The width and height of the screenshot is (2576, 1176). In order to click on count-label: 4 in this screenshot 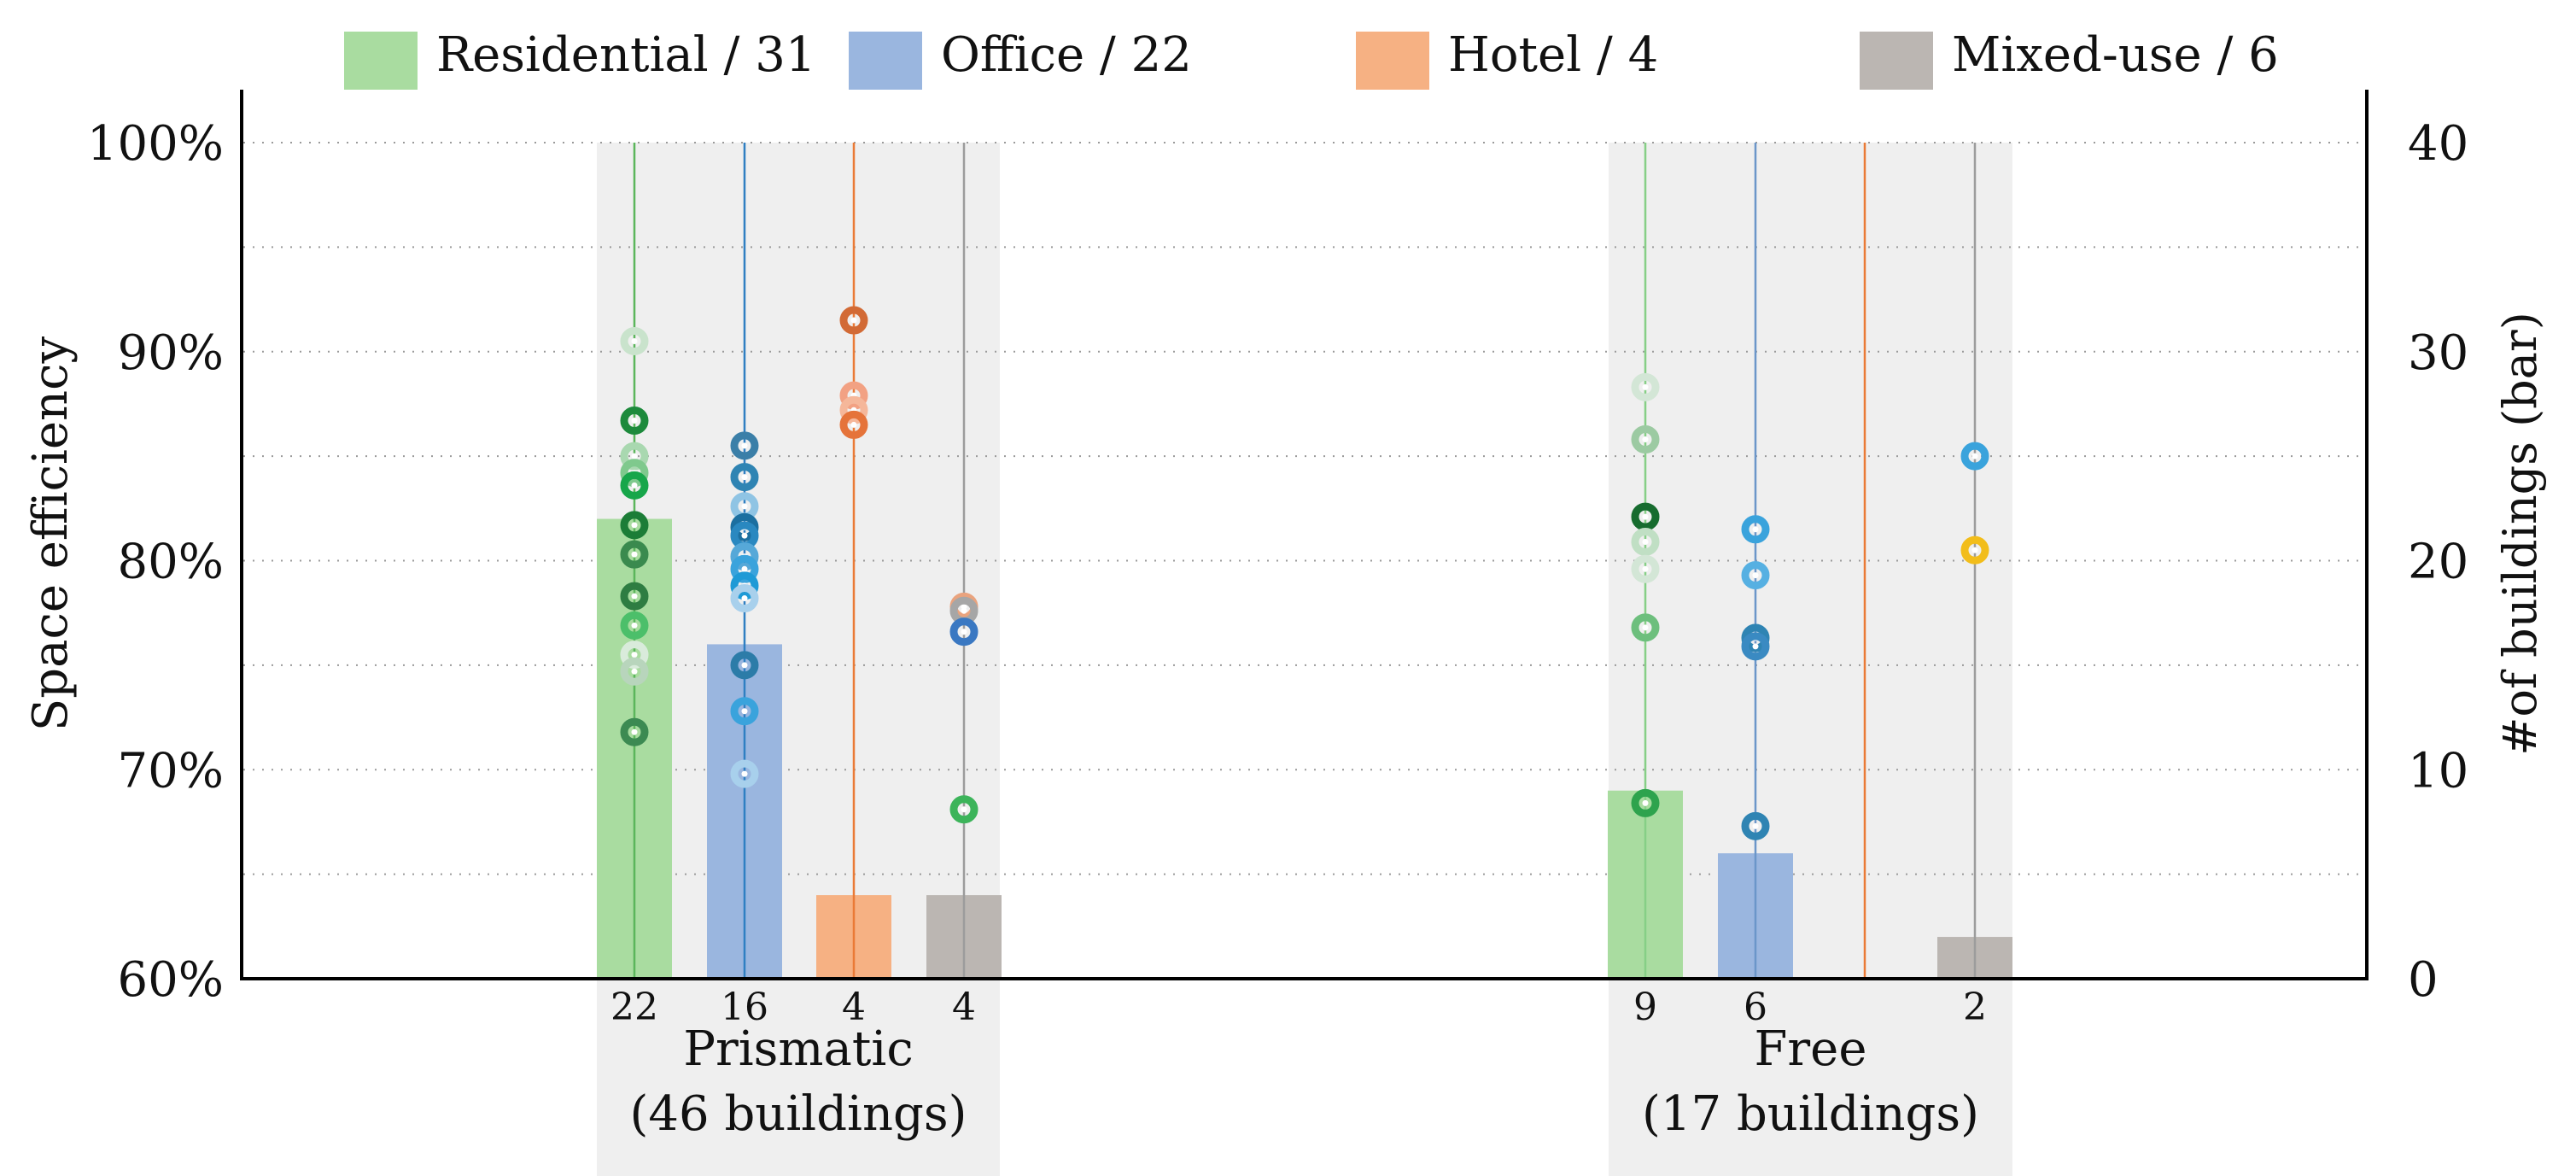, I will do `click(964, 1007)`.